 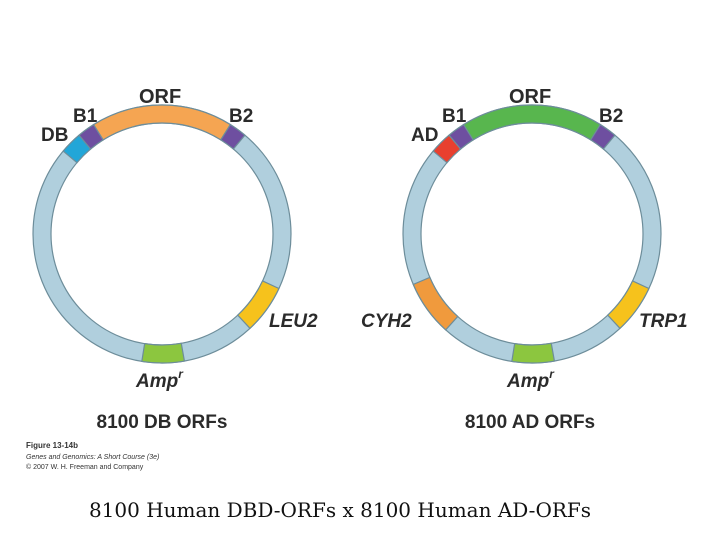 What do you see at coordinates (54, 135) in the screenshot?
I see `db-domain-label: DB` at bounding box center [54, 135].